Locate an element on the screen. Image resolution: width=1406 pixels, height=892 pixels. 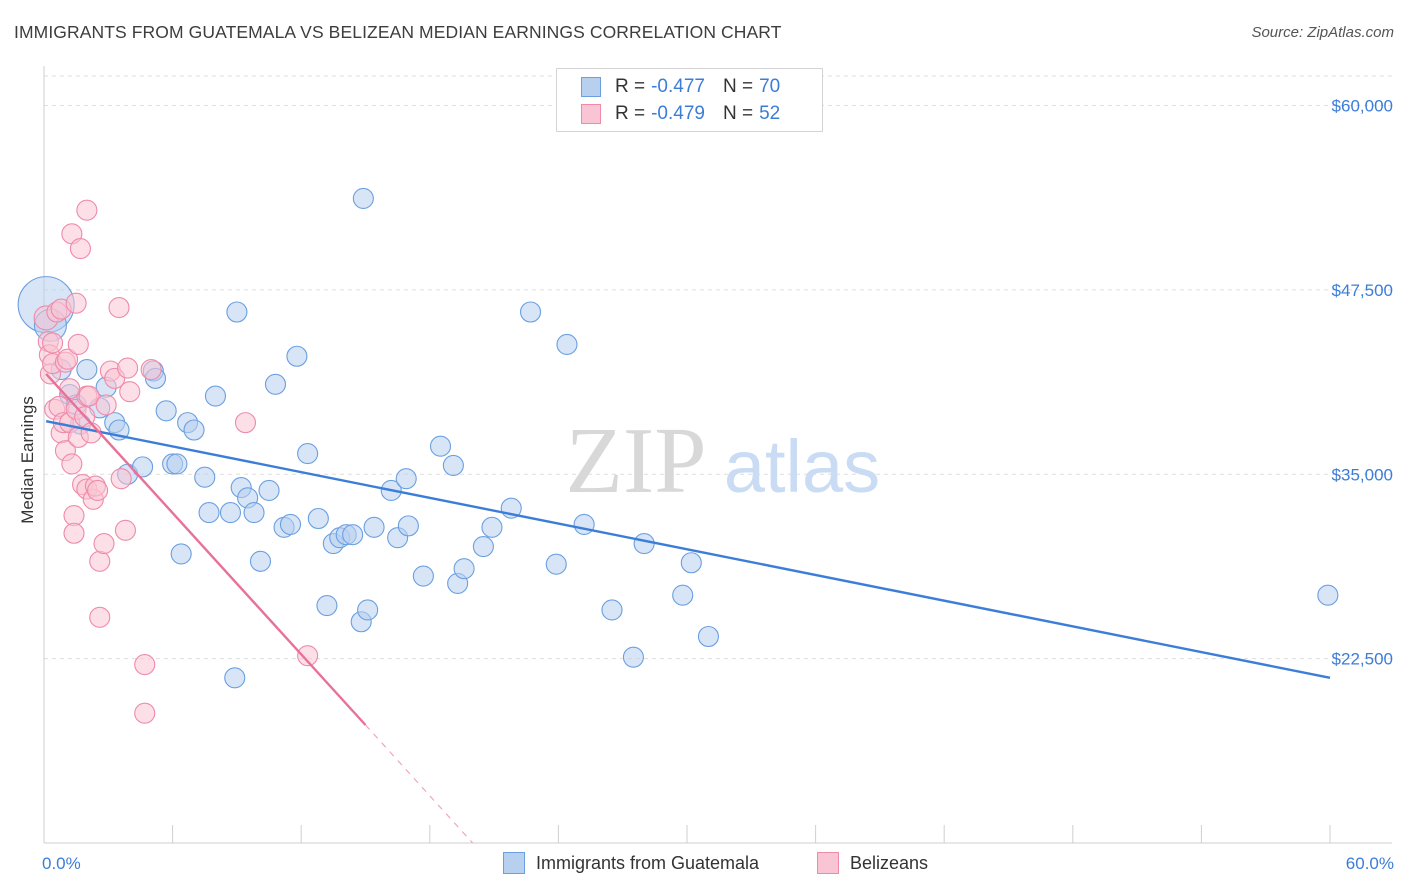
y-tick-label: $35,000 is located at coordinates (1362, 474).